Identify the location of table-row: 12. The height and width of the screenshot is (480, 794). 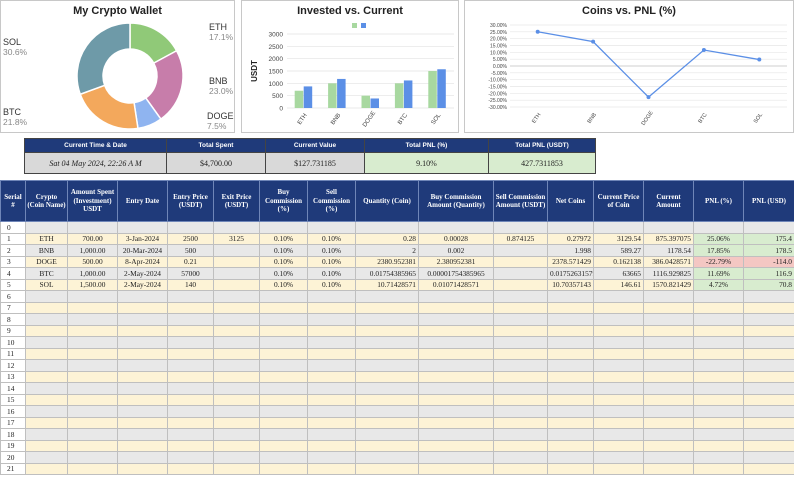
(397, 365).